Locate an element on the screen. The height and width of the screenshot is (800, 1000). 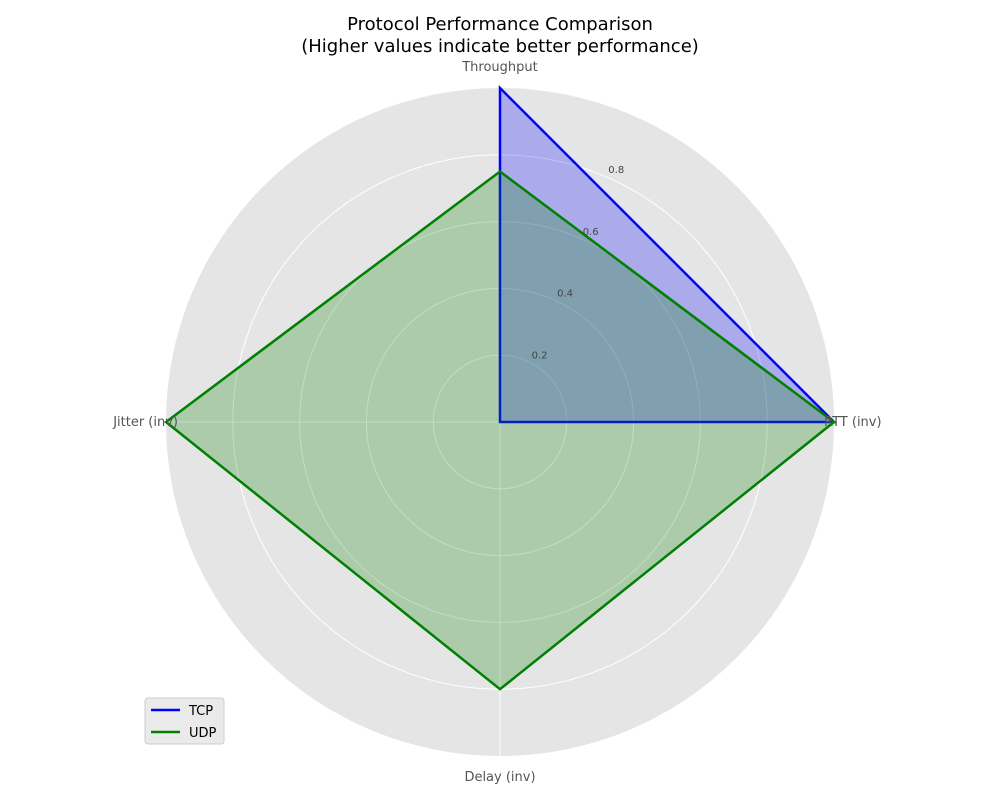
radial-tick-label: 0.4 is located at coordinates (565, 294).